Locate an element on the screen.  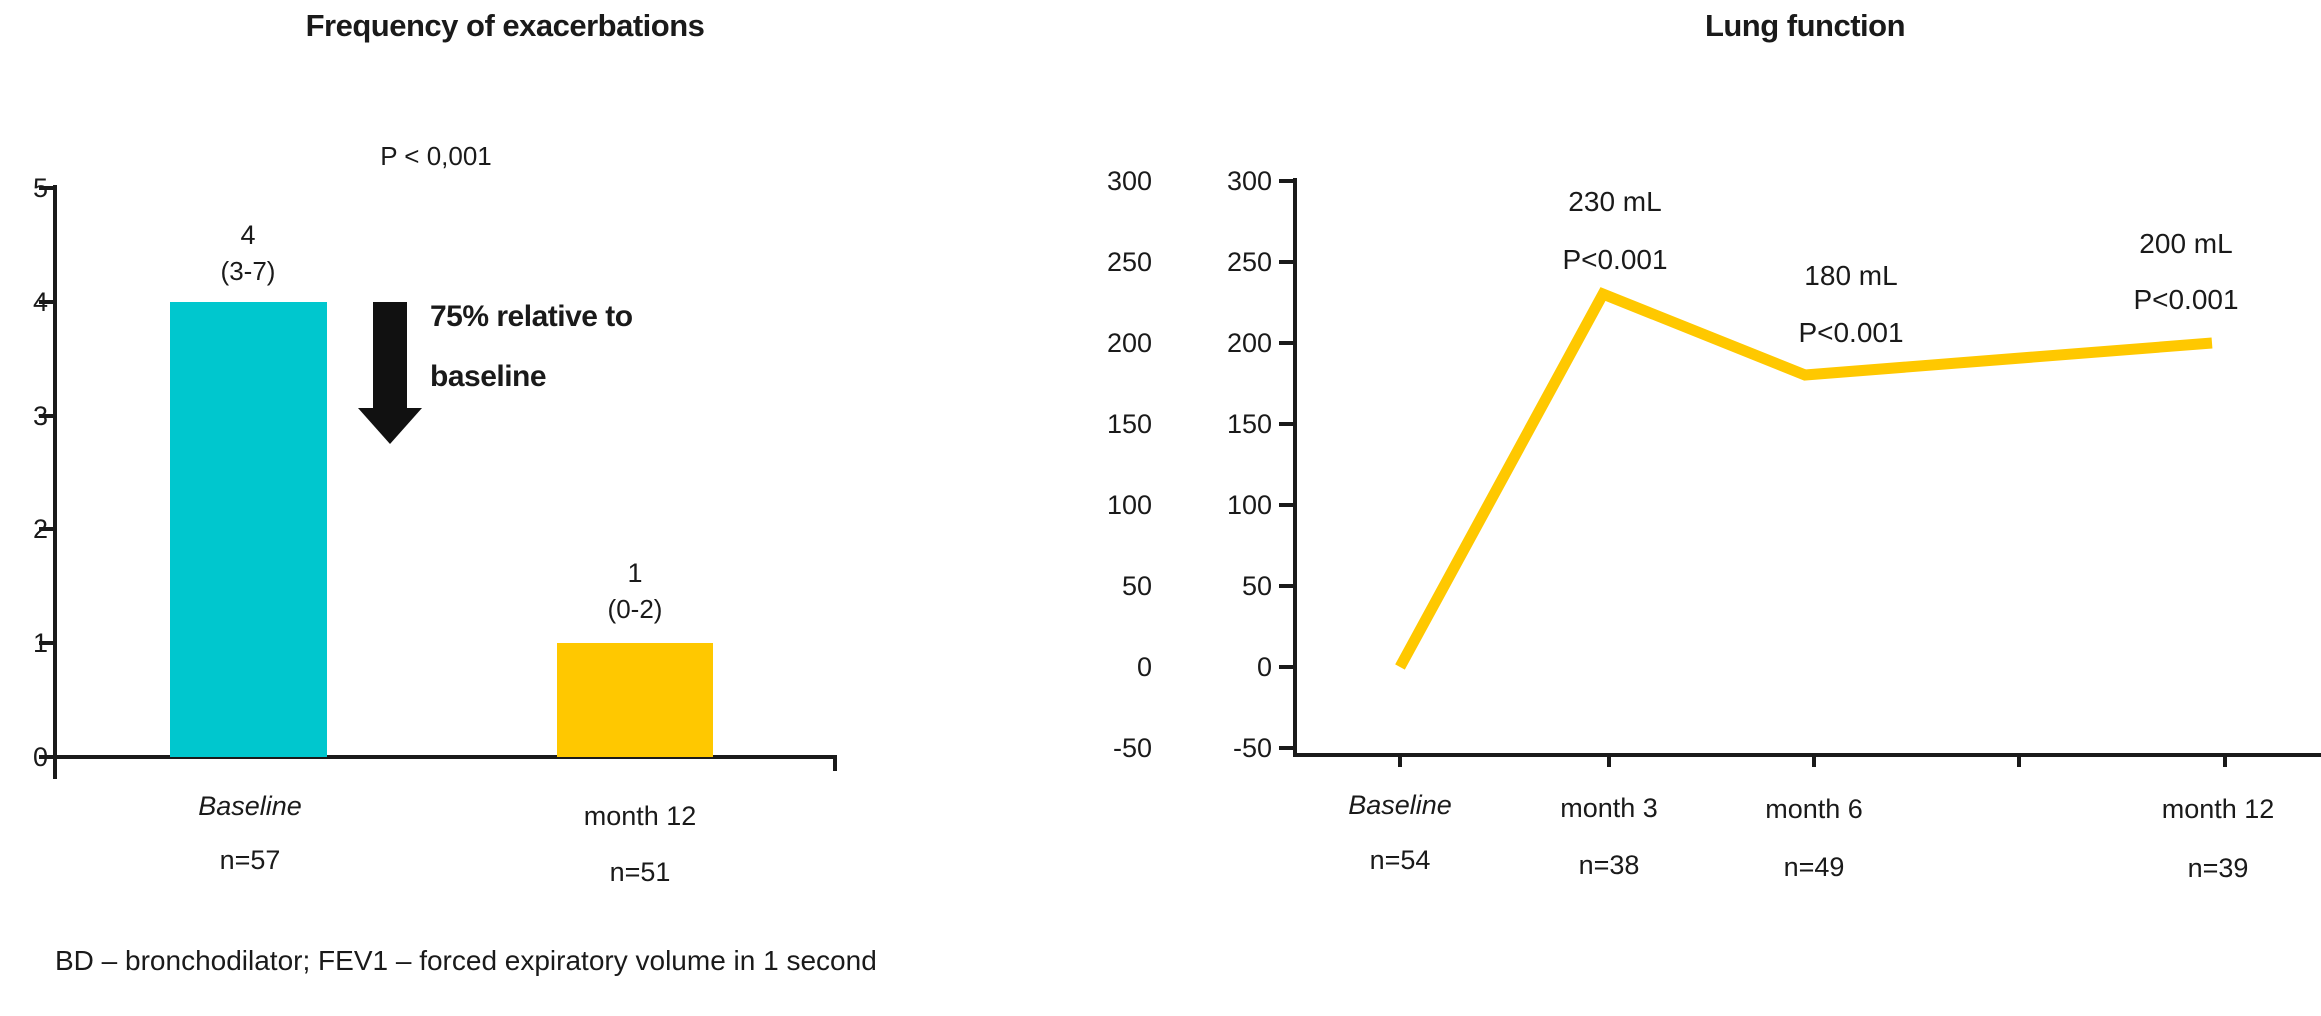
bar-month12 is located at coordinates (635, 700).